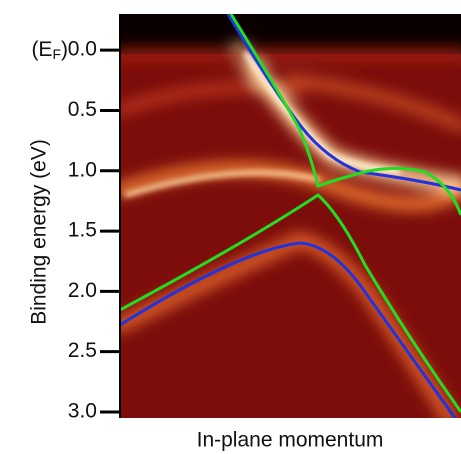  I want to click on y-tick-label: 0.5, so click(82, 109).